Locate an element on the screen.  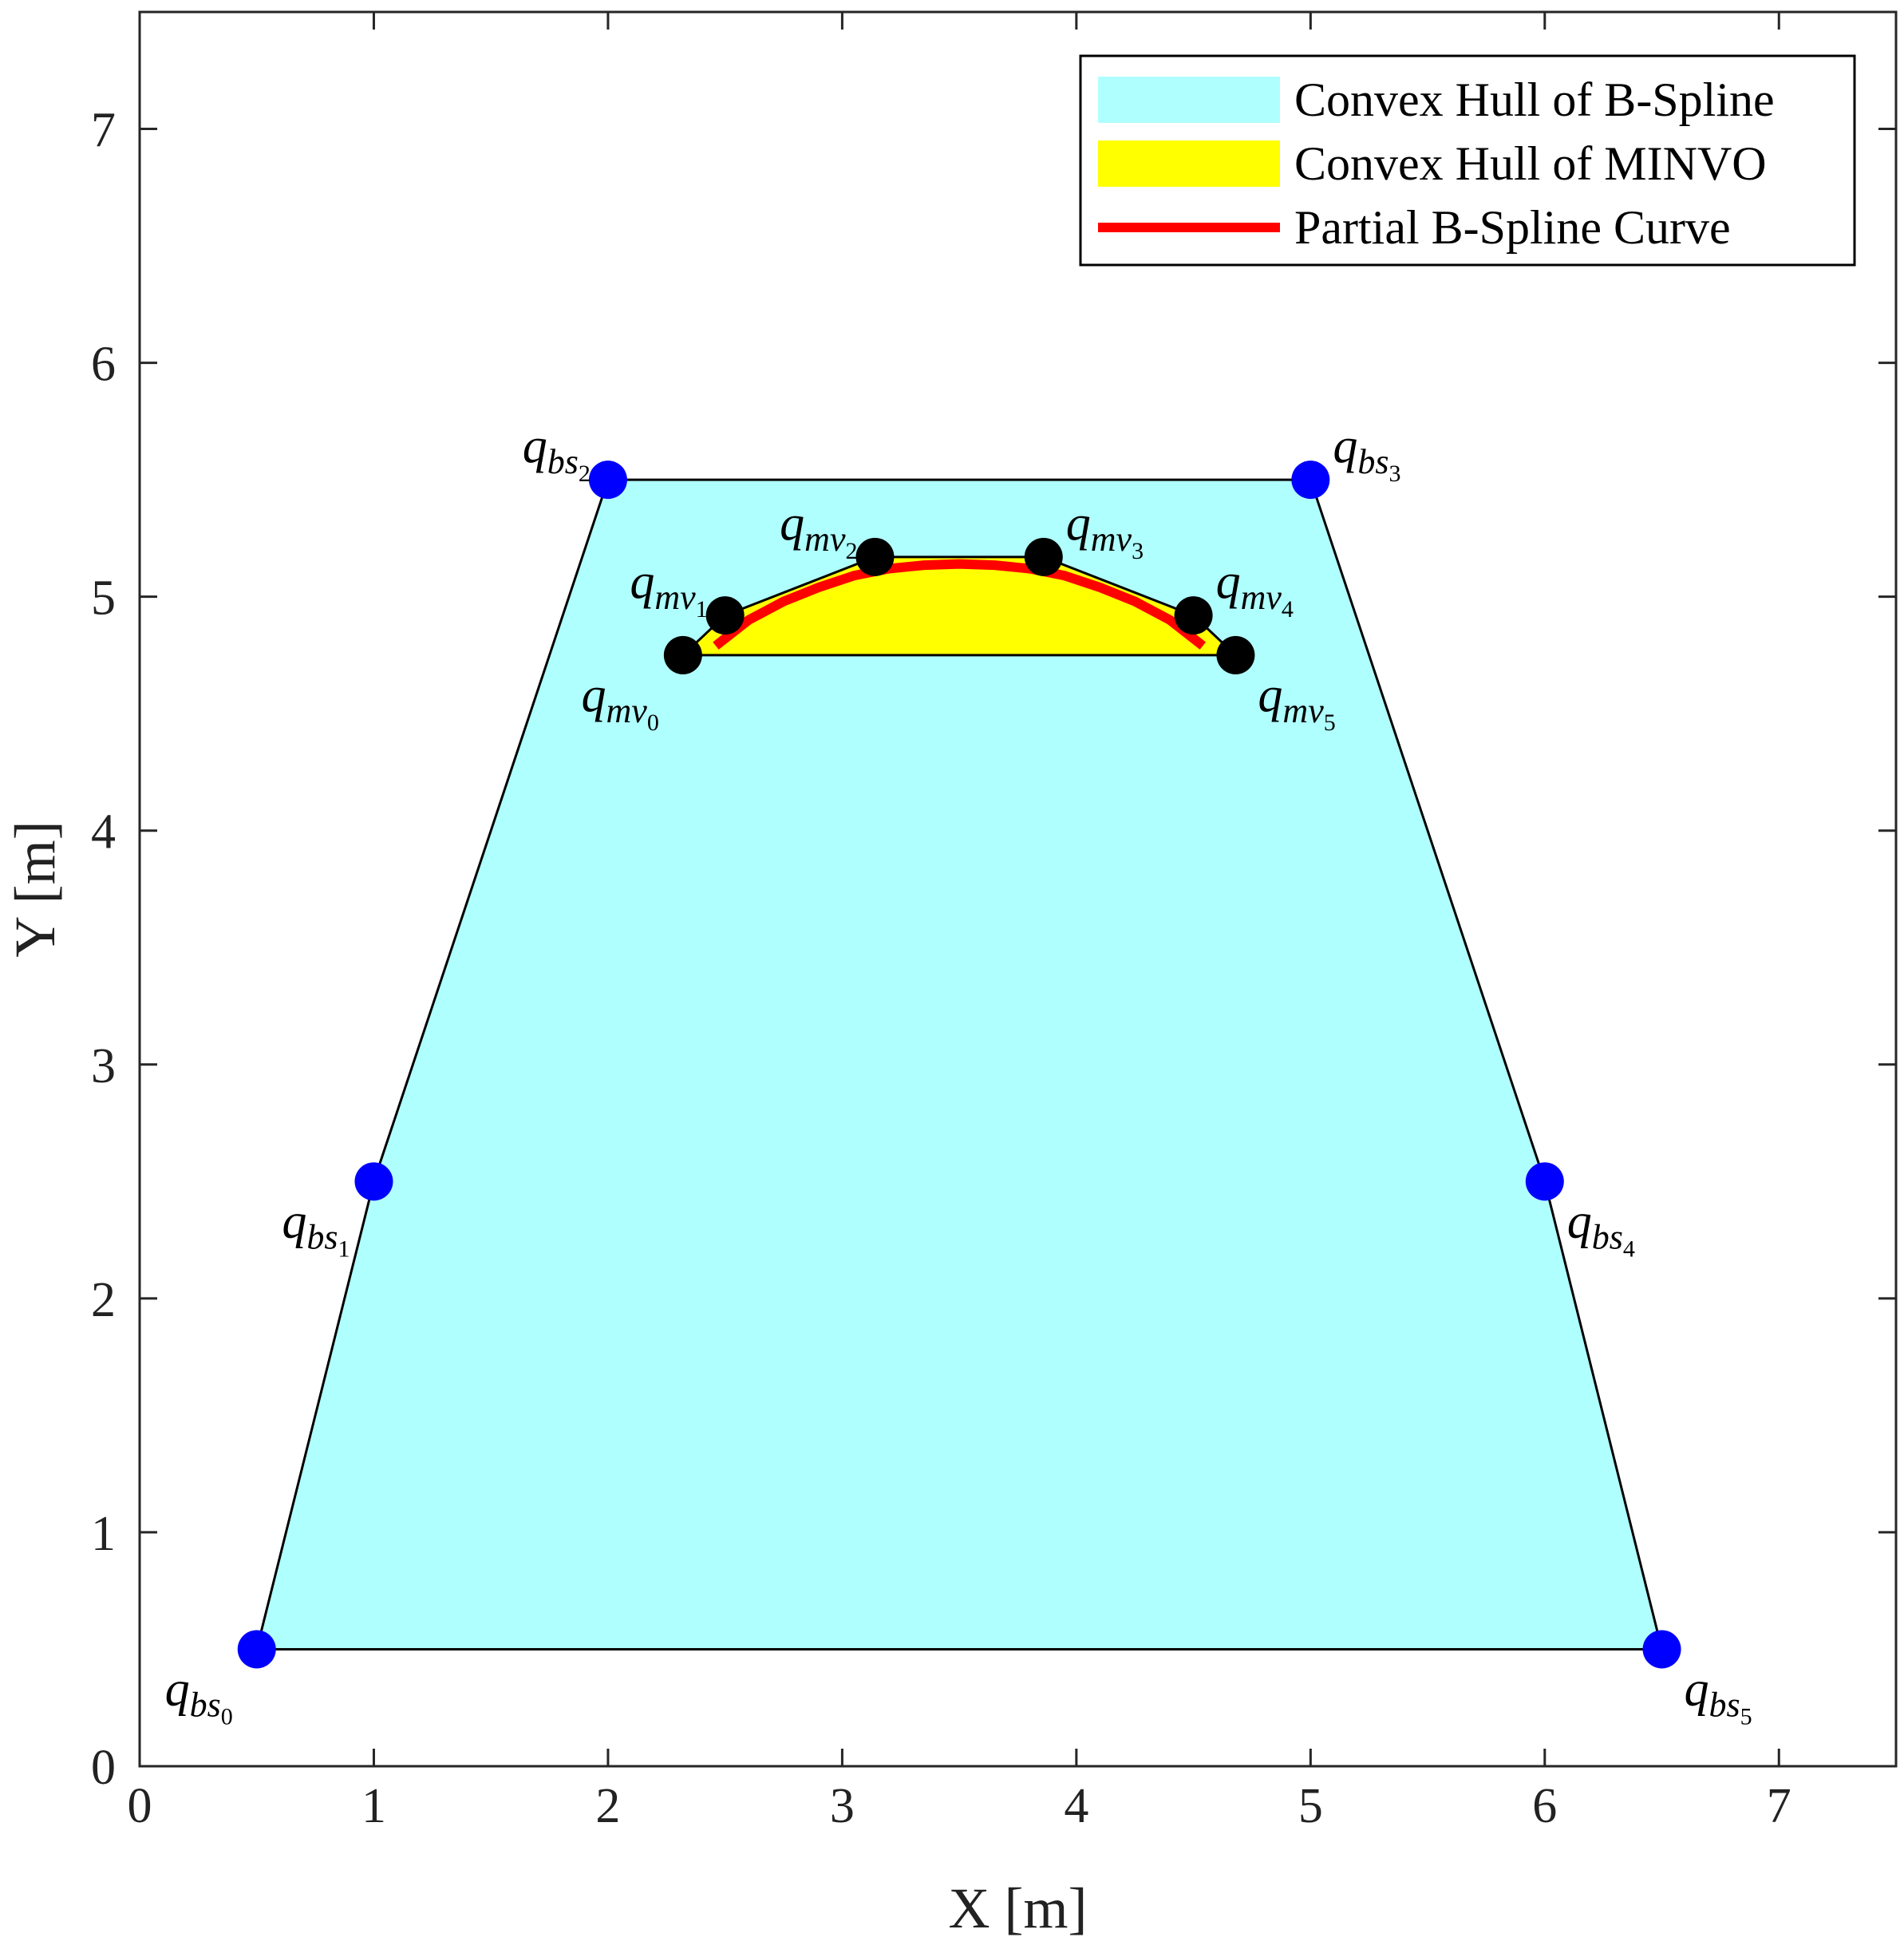
bspline-point-label: qbs3 is located at coordinates (1366, 453).